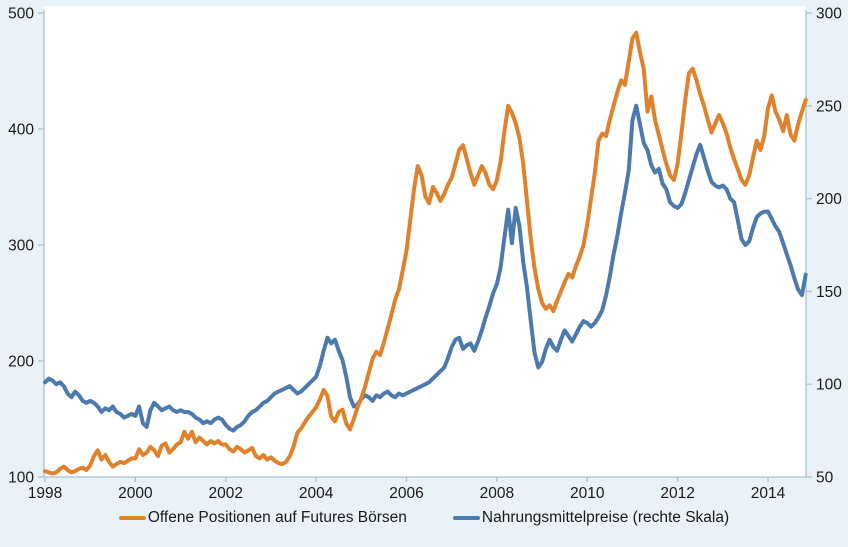 This screenshot has width=848, height=547. Describe the element at coordinates (406, 493) in the screenshot. I see `x-axis-tick-label: 2006` at that location.